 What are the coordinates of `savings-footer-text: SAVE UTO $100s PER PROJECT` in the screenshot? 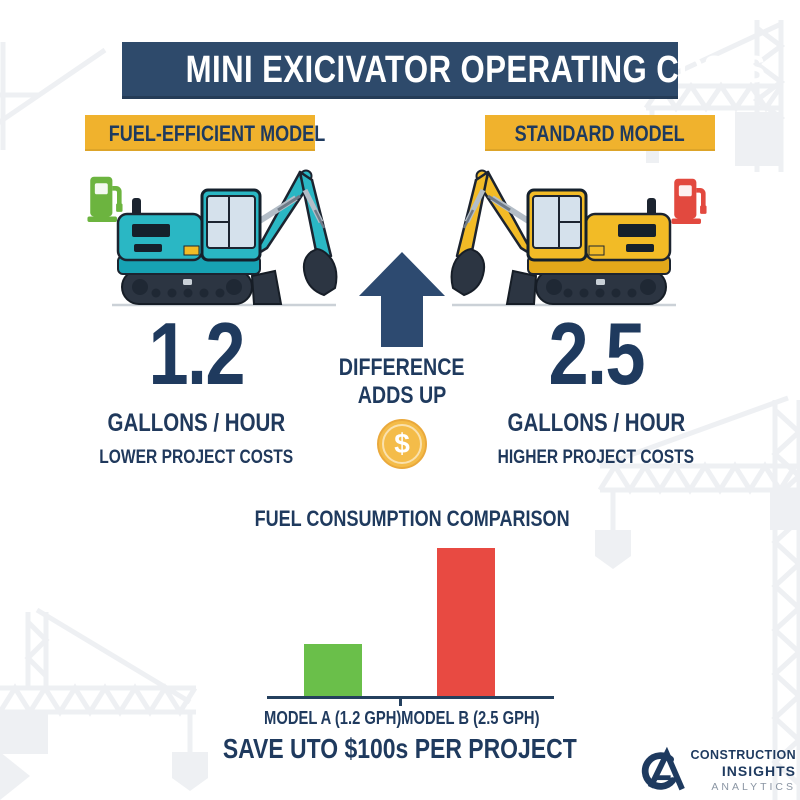 It's located at (400, 748).